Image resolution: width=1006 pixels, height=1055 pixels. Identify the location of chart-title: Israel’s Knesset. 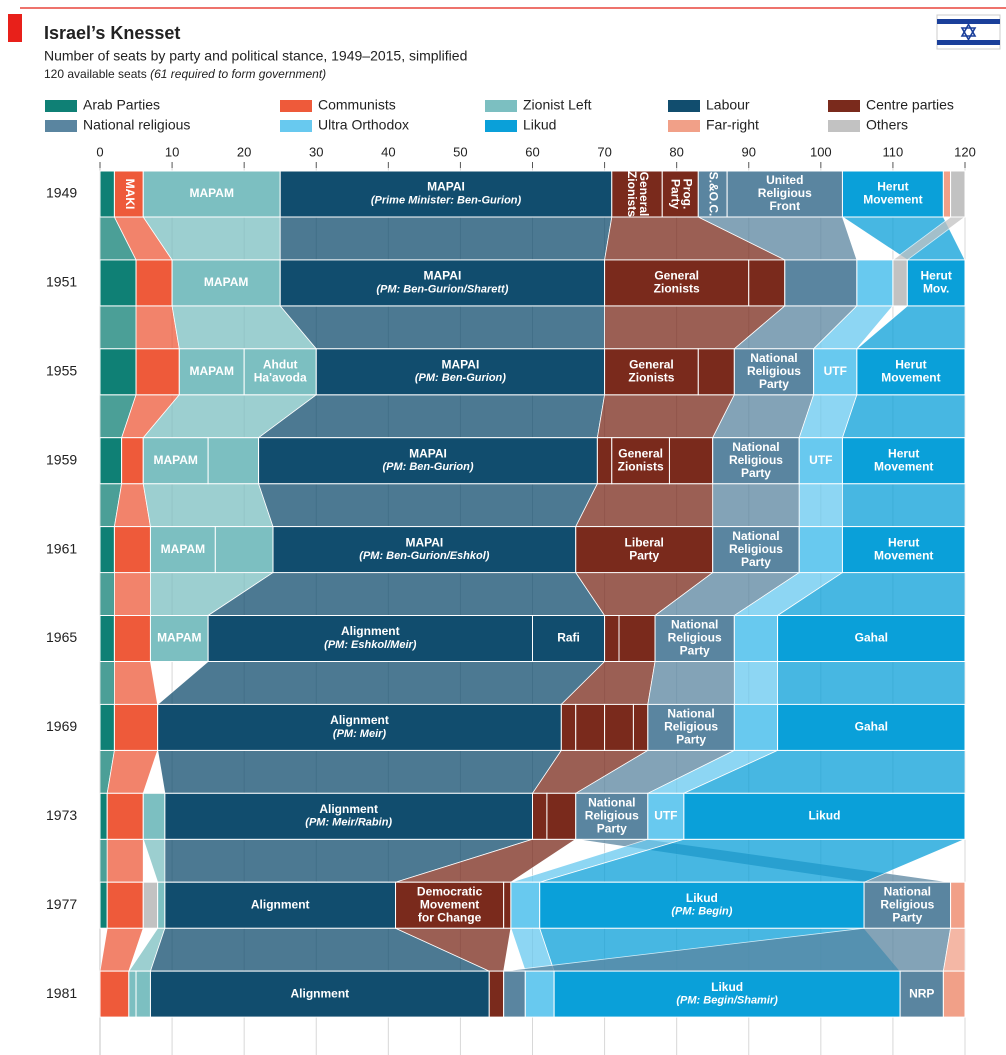
(112, 33).